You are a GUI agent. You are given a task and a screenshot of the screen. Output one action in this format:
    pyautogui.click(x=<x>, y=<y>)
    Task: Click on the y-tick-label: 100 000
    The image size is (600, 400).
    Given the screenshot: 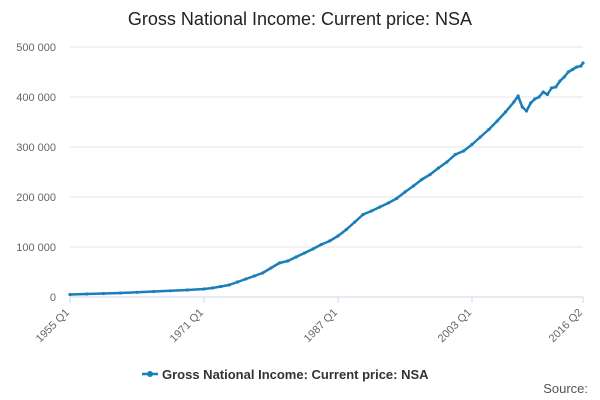 What is the action you would take?
    pyautogui.click(x=36, y=248)
    